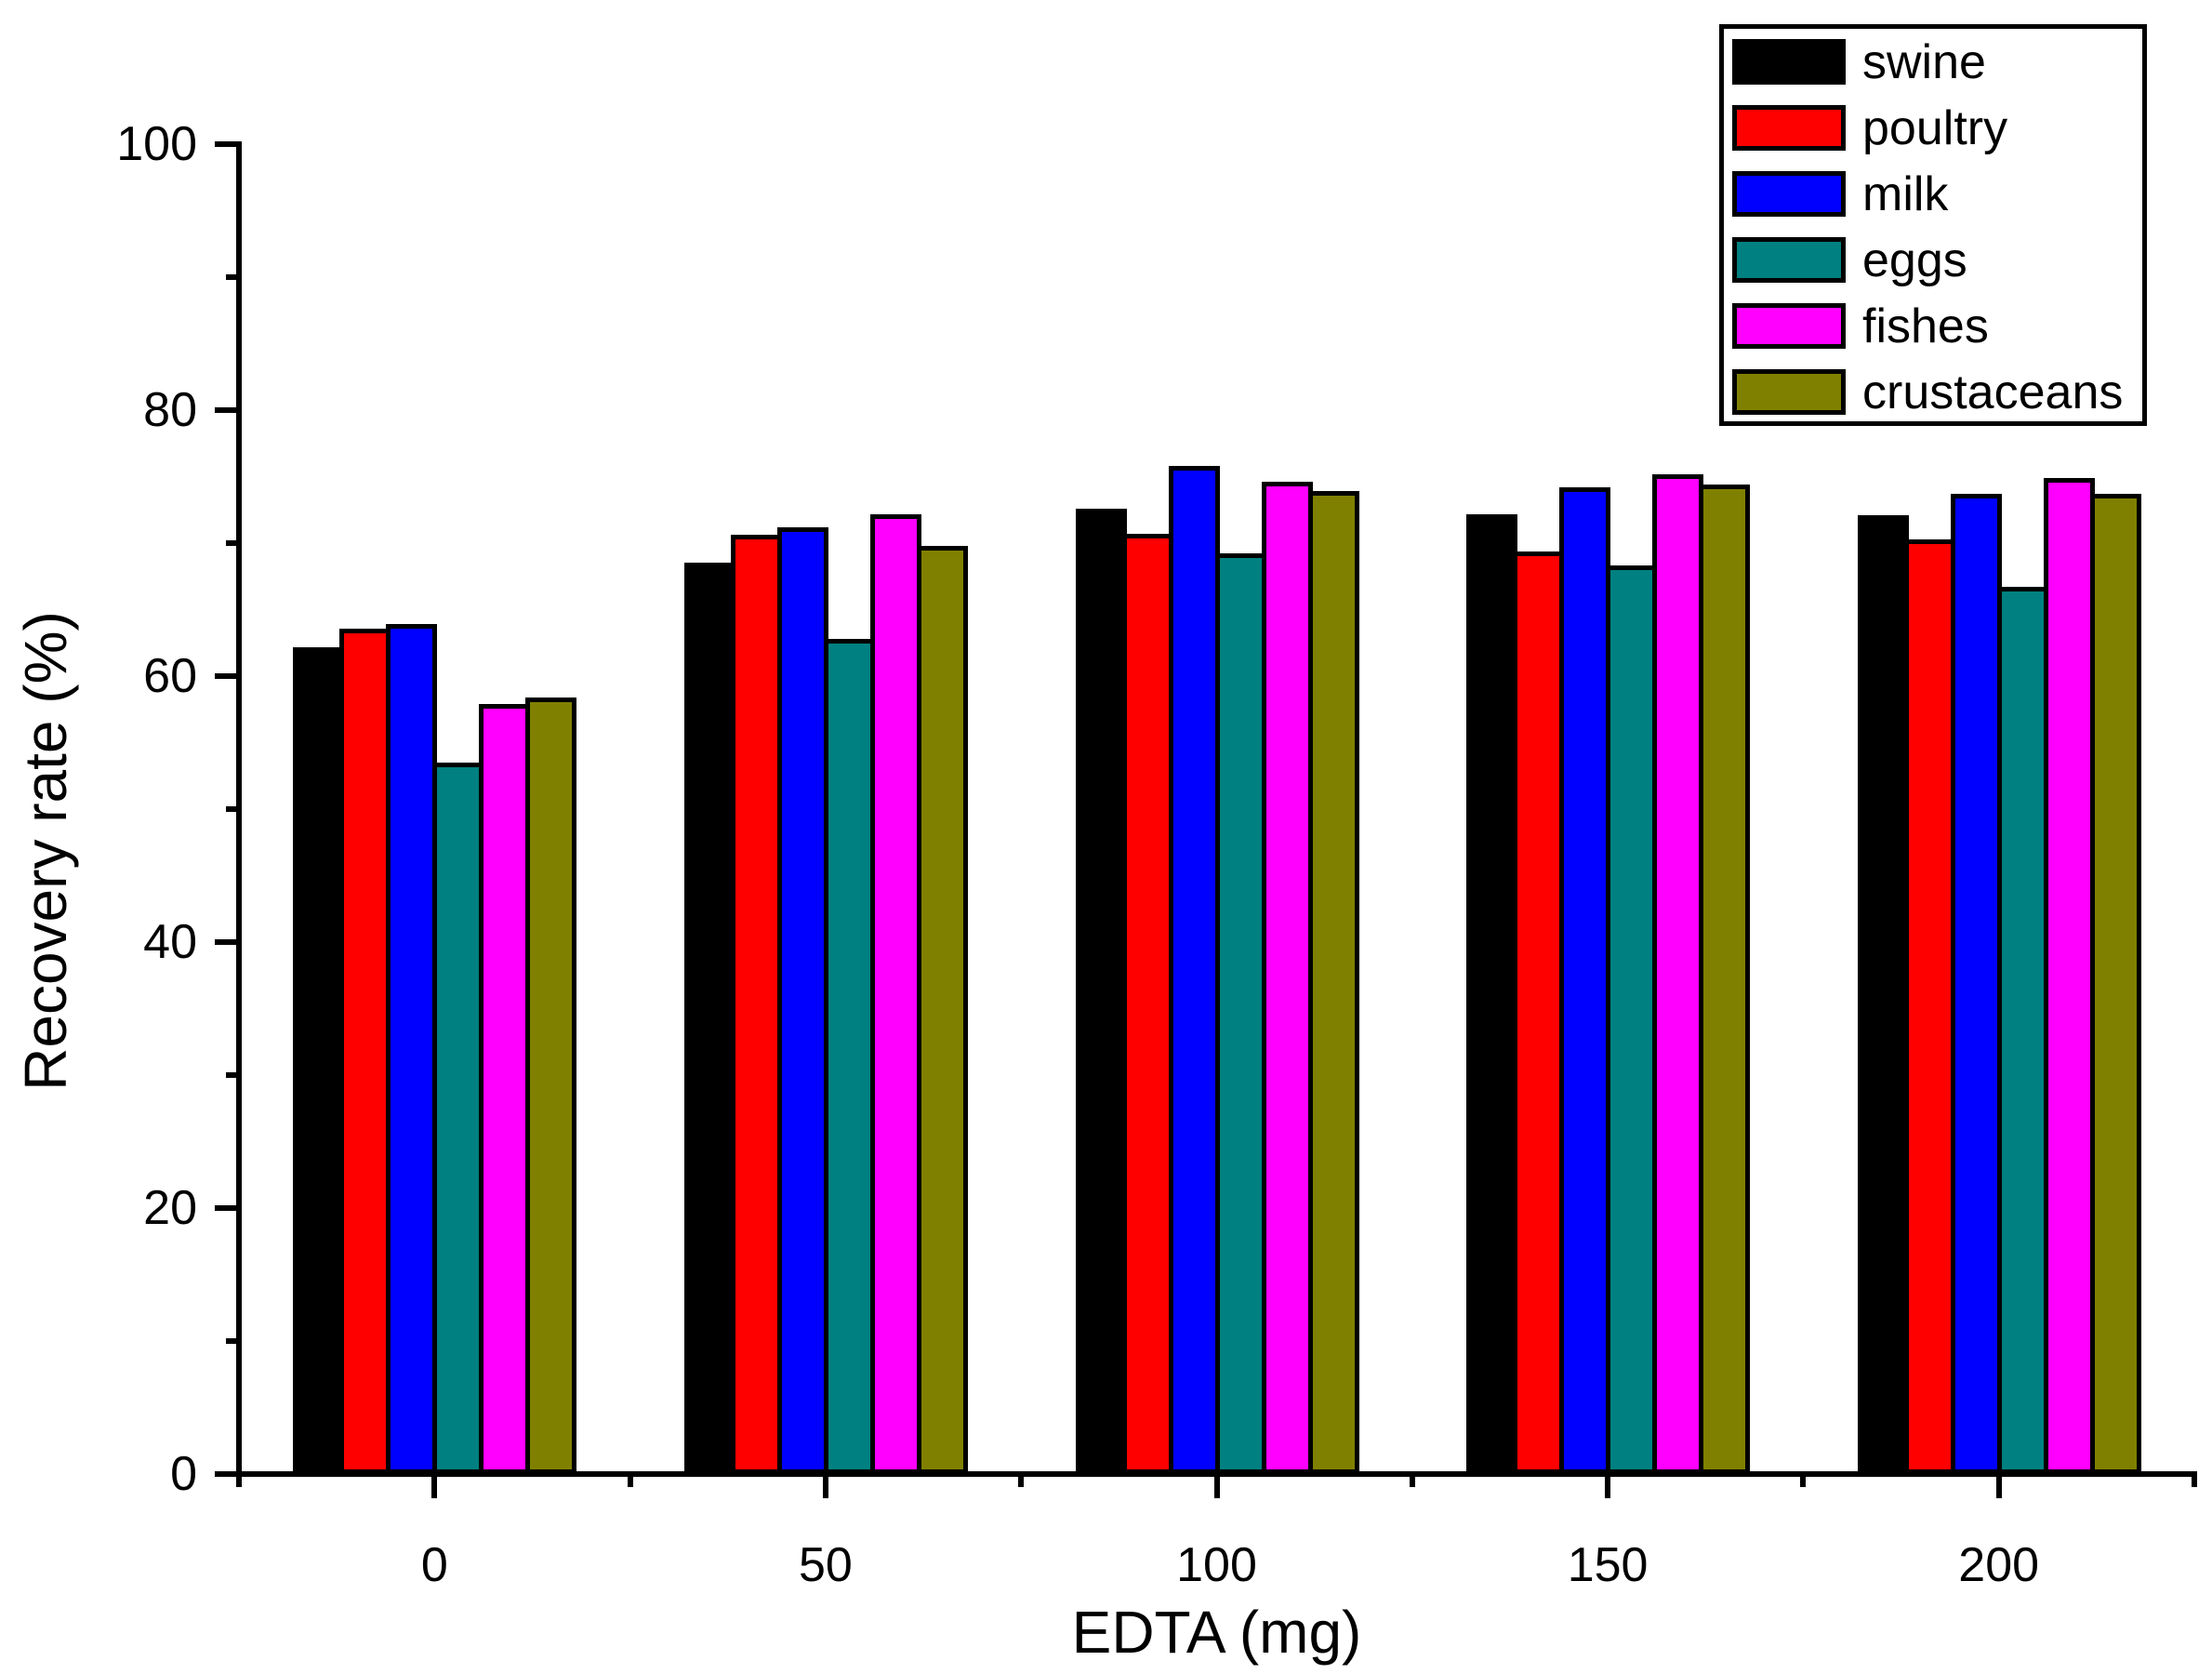  I want to click on y-tick-label: 60, so click(170, 676).